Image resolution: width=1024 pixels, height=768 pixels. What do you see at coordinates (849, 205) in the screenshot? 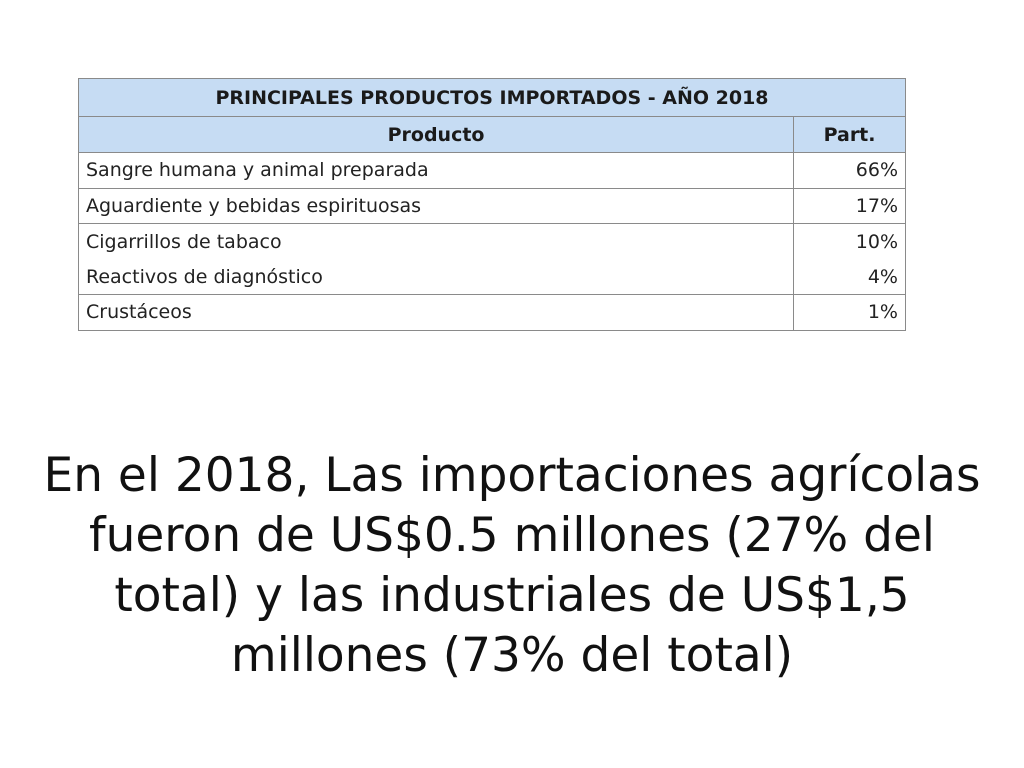
I see `share-cell: 17%` at bounding box center [849, 205].